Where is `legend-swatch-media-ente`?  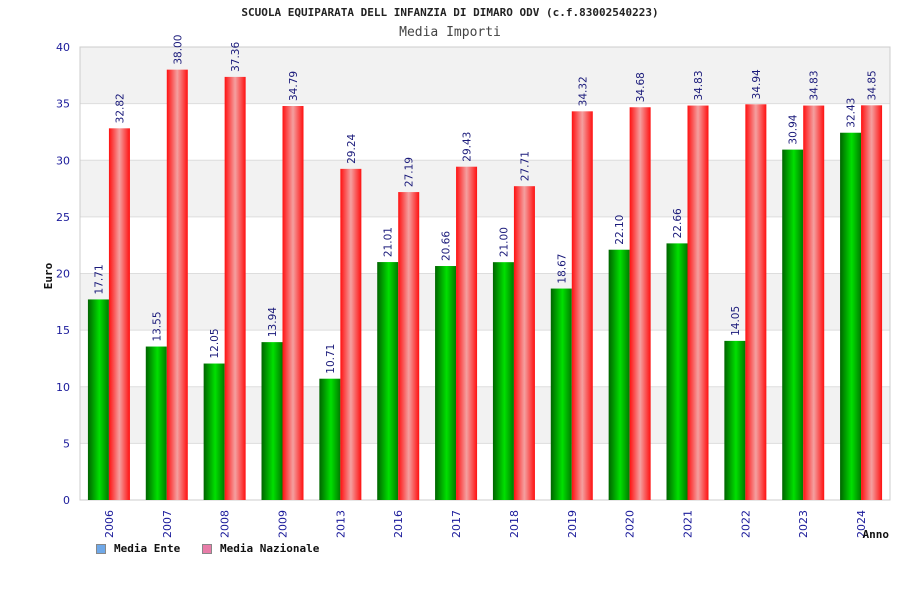
legend-swatch-media-ente is located at coordinates (101, 548).